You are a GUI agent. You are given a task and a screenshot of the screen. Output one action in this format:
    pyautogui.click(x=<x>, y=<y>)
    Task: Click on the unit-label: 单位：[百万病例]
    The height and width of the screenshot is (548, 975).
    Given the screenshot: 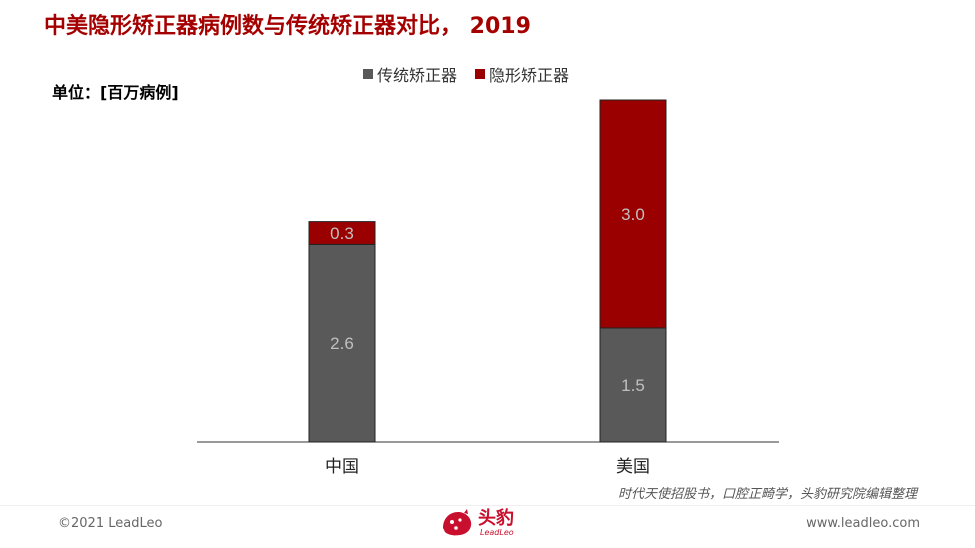 What is the action you would take?
    pyautogui.click(x=115, y=92)
    